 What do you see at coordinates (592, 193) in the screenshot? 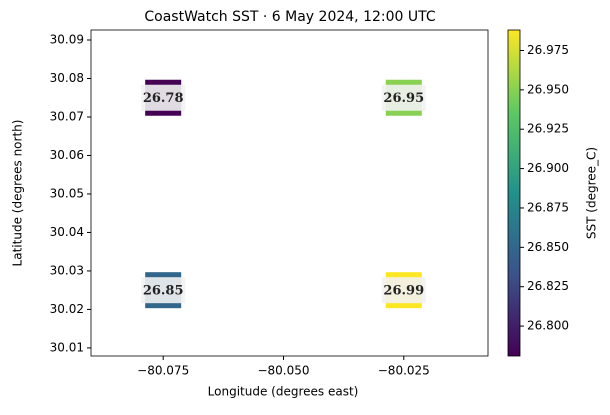
I see `colorbar-label: SST (degree_C)` at bounding box center [592, 193].